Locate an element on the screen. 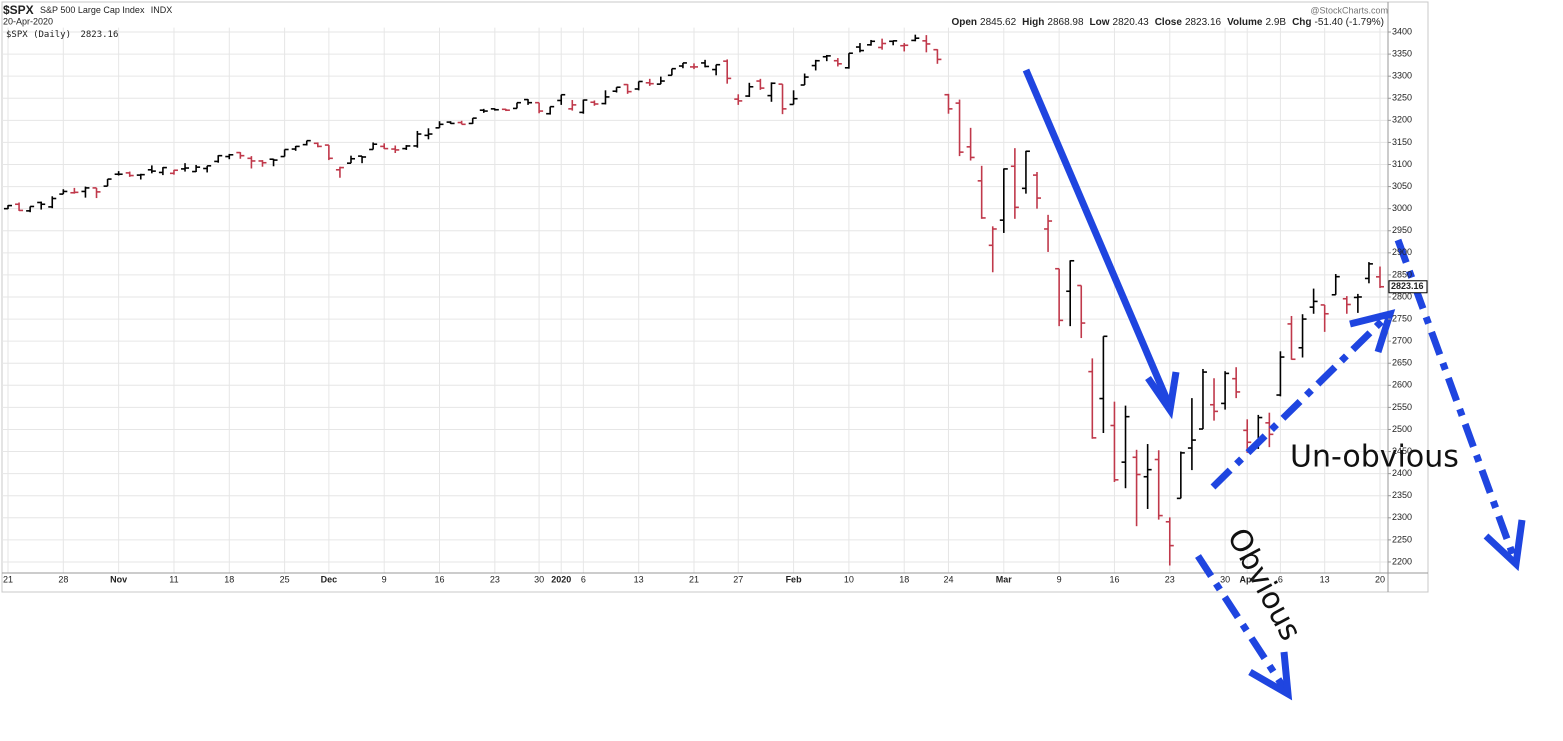 The height and width of the screenshot is (741, 1563). y-tick-label: 3350 is located at coordinates (1402, 53).